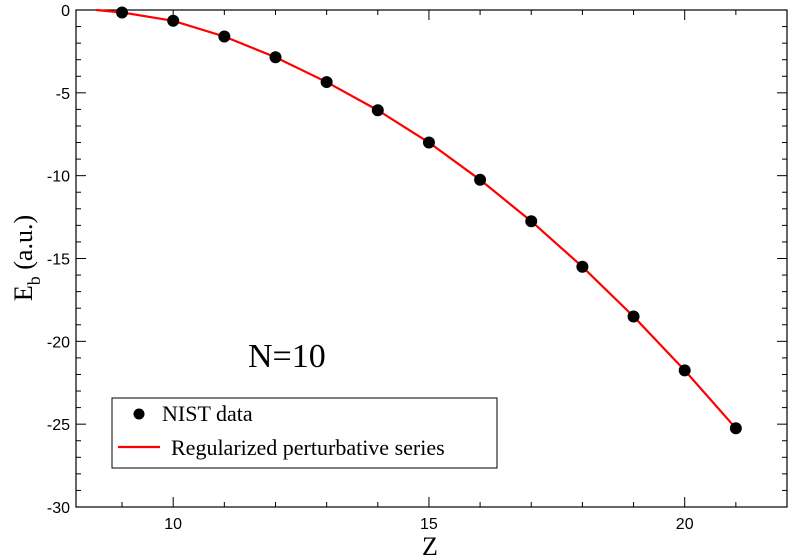 Image resolution: width=789 pixels, height=557 pixels. I want to click on y-tick-label: -5, so click(63, 94).